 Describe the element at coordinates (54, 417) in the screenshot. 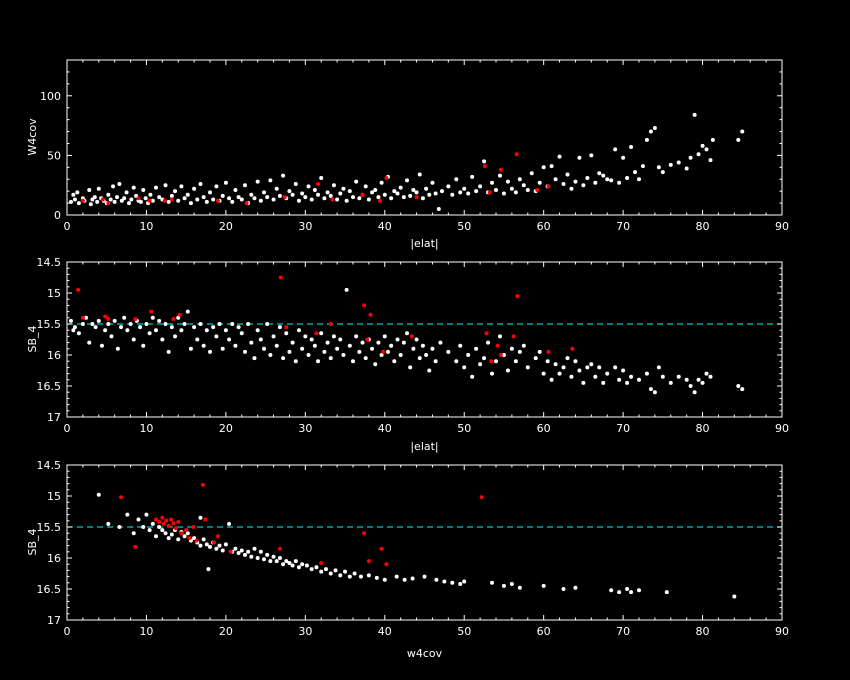

I see `y-tick-label: 17` at that location.